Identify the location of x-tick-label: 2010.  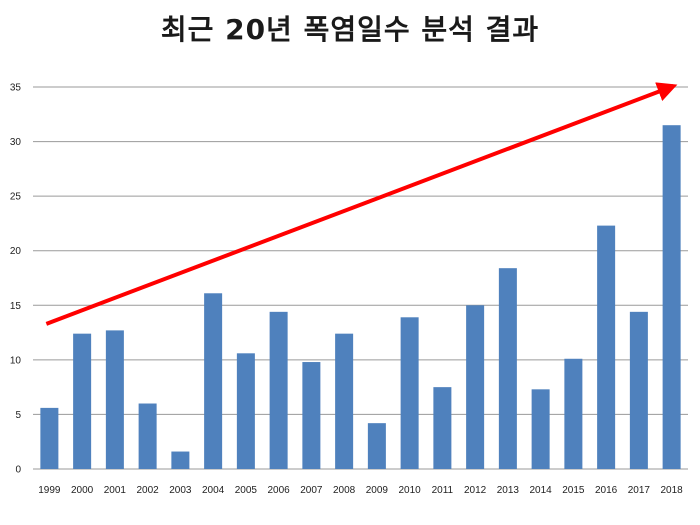
(410, 490).